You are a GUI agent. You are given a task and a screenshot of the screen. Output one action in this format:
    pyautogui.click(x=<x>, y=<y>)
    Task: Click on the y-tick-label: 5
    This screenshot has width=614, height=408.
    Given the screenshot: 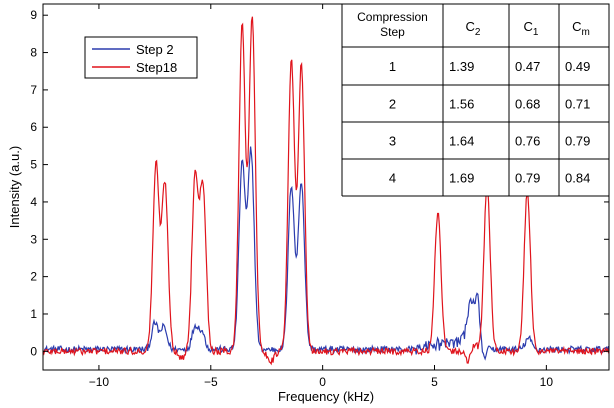 What is the action you would take?
    pyautogui.click(x=33, y=165)
    